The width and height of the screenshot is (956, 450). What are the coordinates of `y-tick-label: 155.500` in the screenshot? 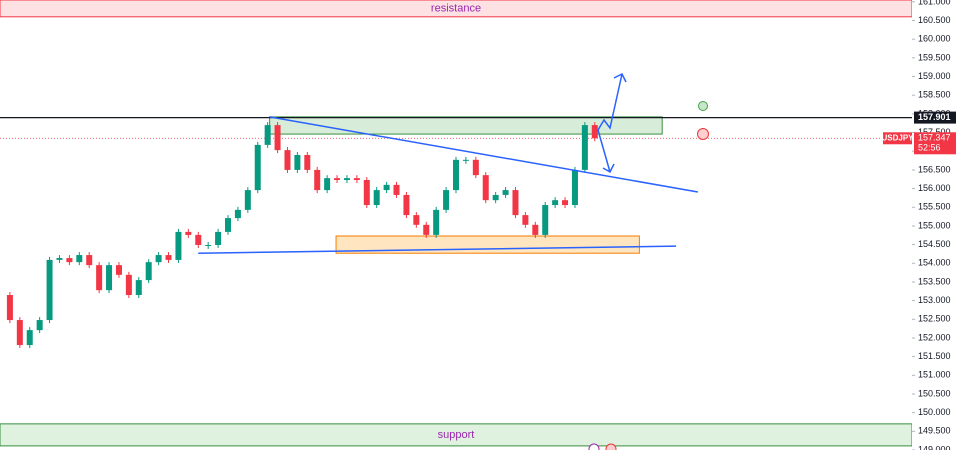 It's located at (934, 207).